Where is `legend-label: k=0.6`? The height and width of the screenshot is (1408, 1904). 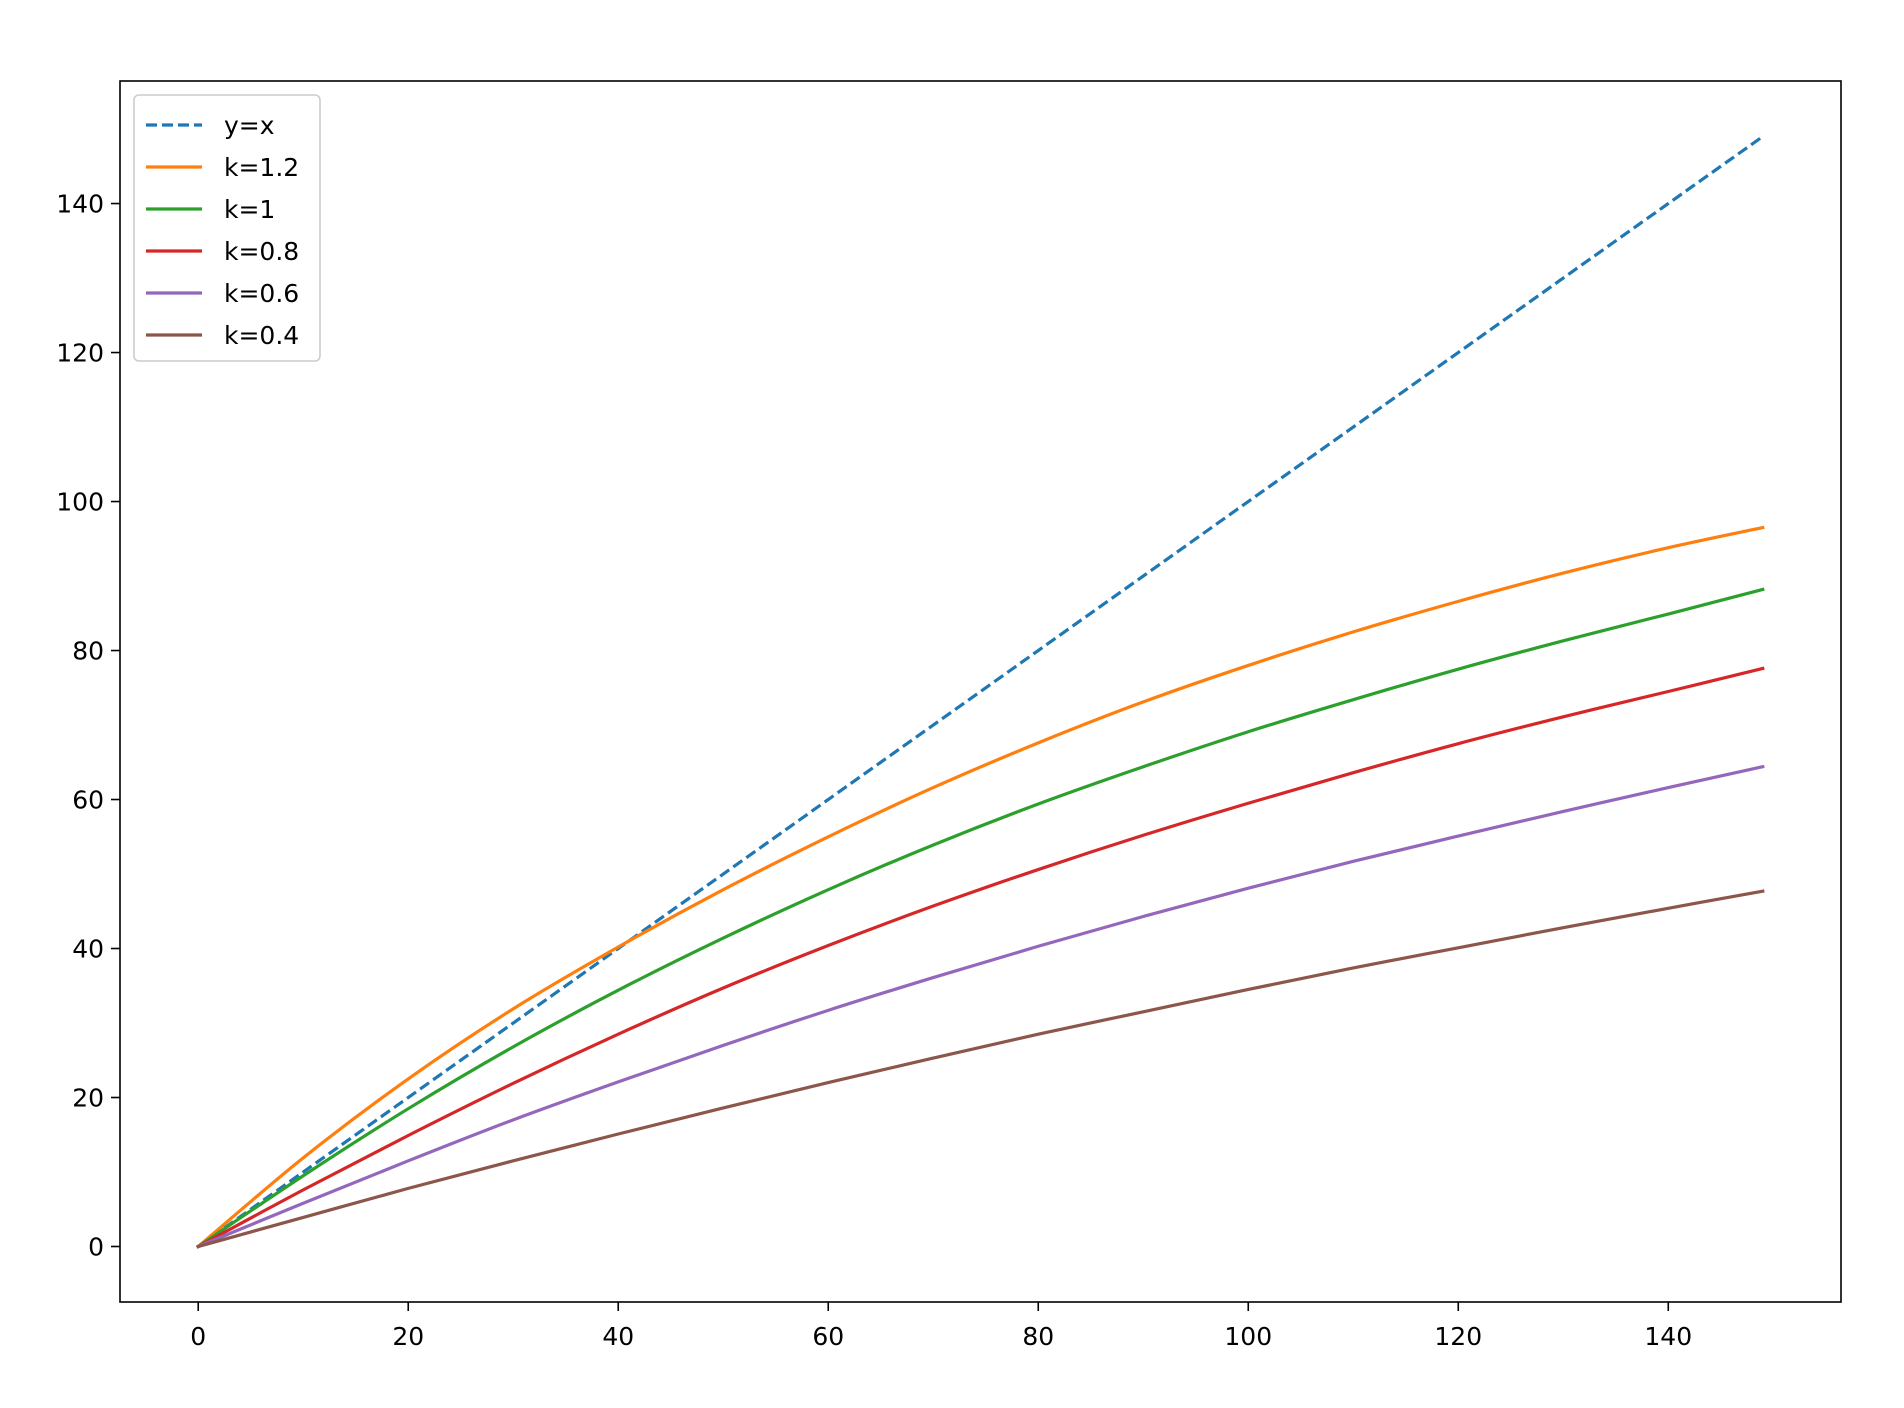 legend-label: k=0.6 is located at coordinates (261, 293).